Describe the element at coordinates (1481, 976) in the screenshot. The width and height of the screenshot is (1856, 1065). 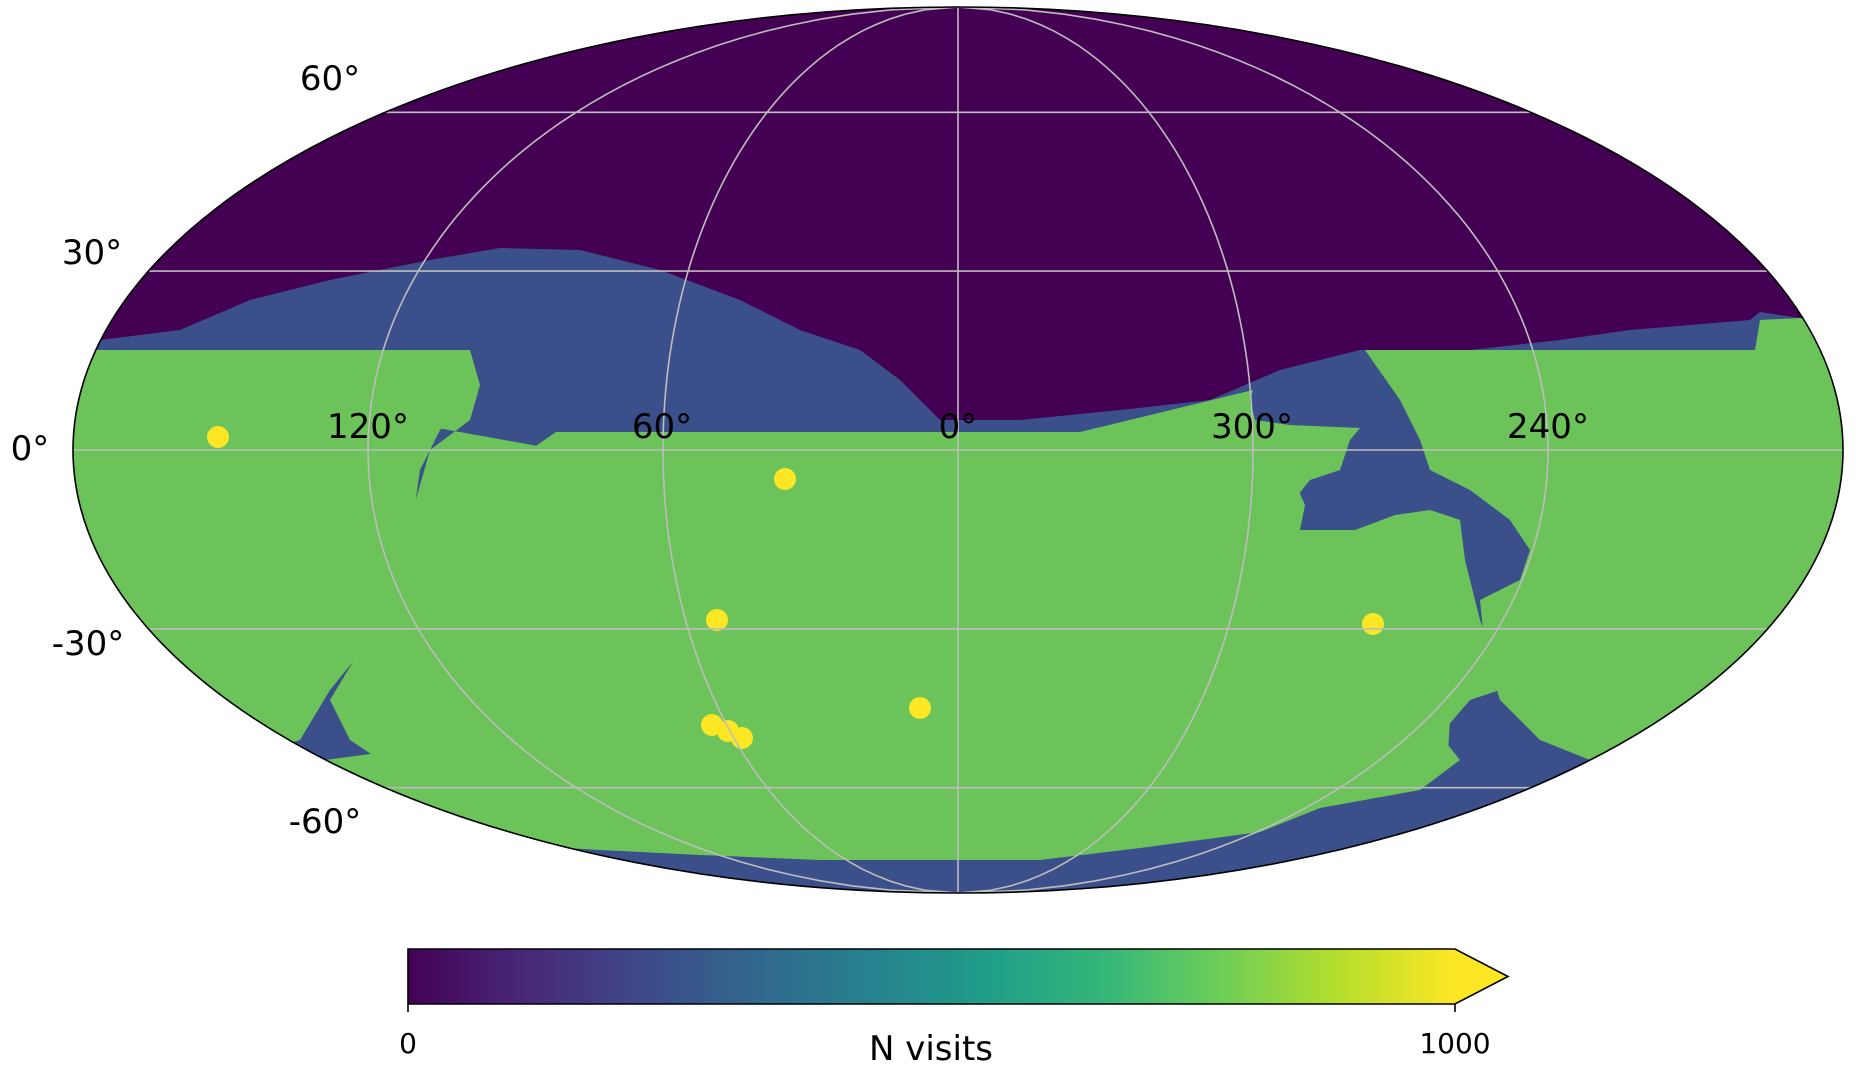
I see `colorbar-extend-arrow` at that location.